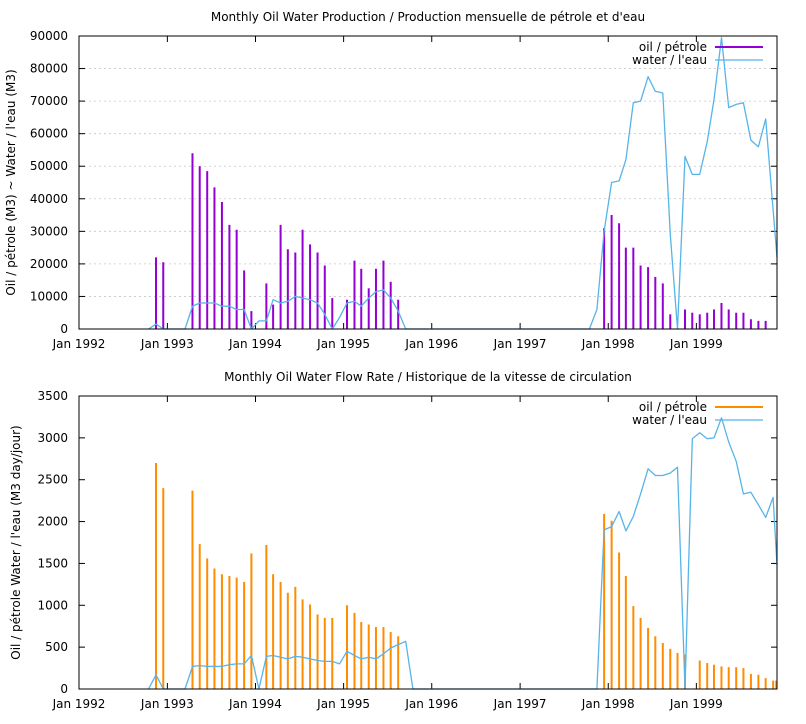 The width and height of the screenshot is (806, 724). What do you see at coordinates (49, 101) in the screenshot?
I see `y-tick-label: 70000` at bounding box center [49, 101].